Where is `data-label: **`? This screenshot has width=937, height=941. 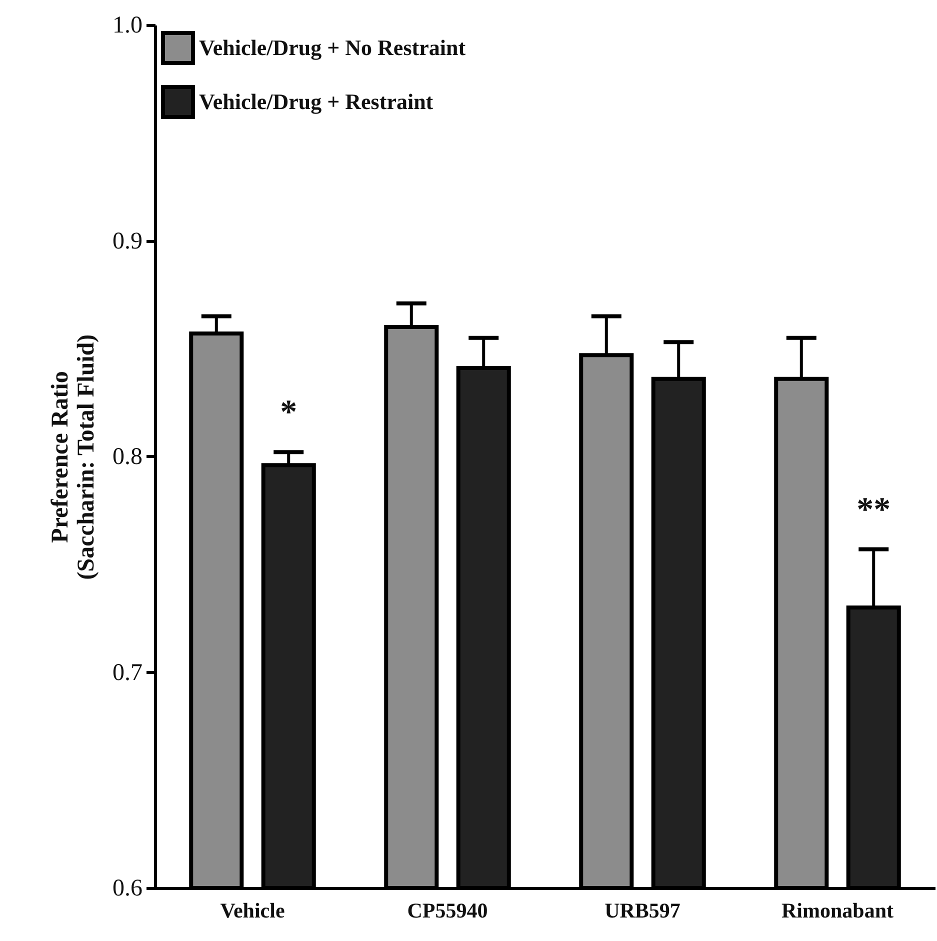 data-label: ** is located at coordinates (873, 509).